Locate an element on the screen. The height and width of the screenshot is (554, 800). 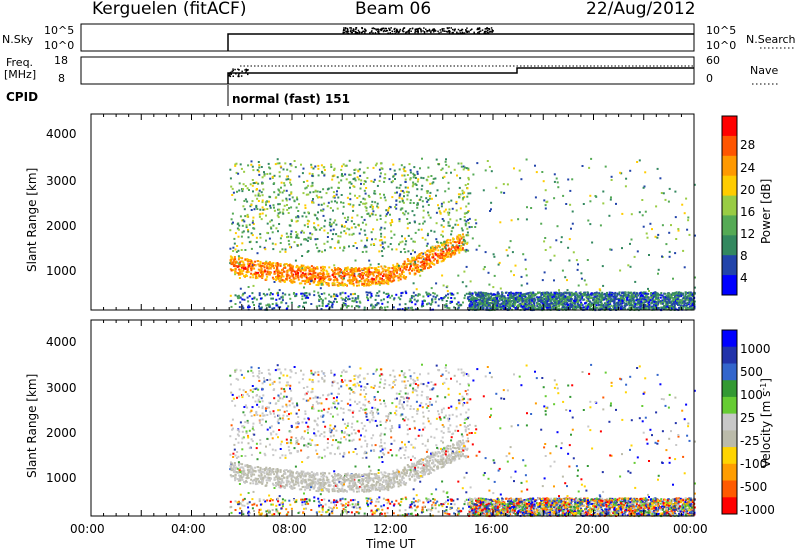
freq-point is located at coordinates (246, 69).